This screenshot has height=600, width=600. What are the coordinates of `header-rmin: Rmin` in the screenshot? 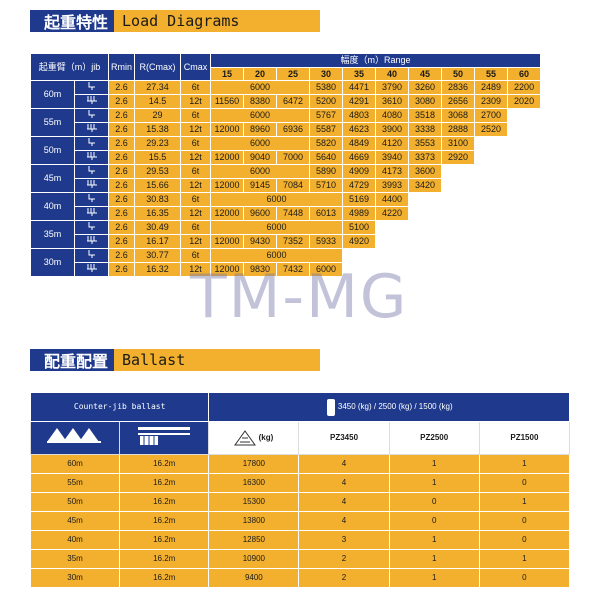 It's located at (122, 67).